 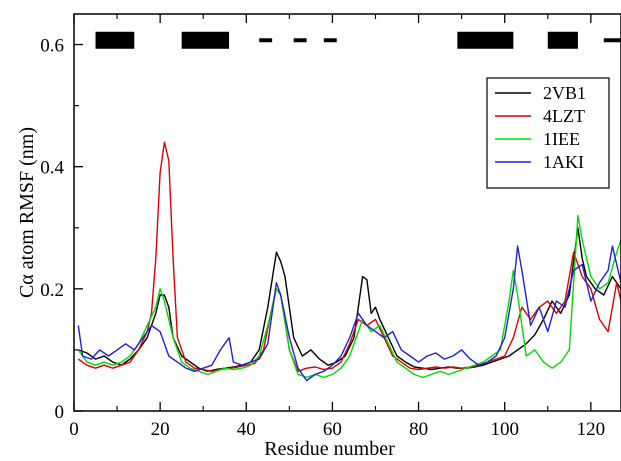 I want to click on y-tick-label: 0.4, so click(x=52, y=168).